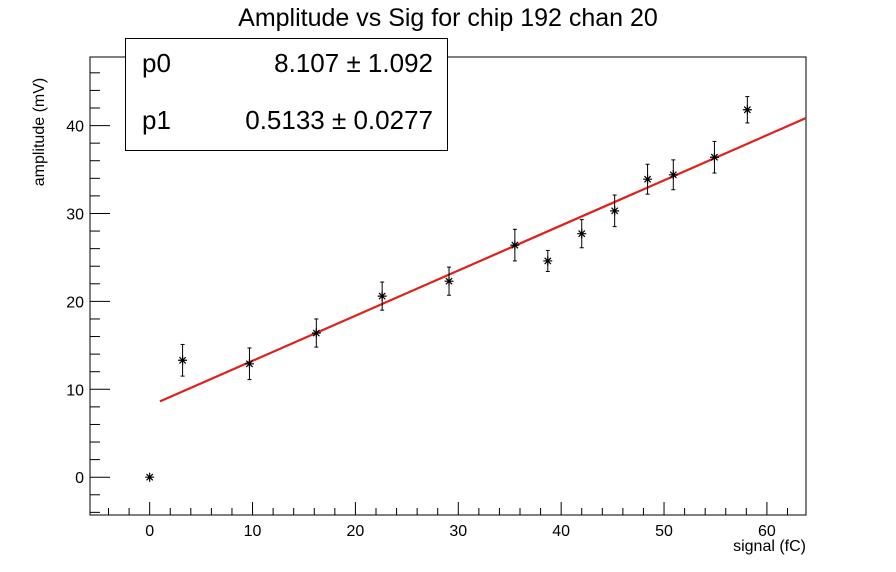 Image resolution: width=896 pixels, height=572 pixels. I want to click on fit-param-p0: p0 8.107 ± 1.092, so click(286, 68).